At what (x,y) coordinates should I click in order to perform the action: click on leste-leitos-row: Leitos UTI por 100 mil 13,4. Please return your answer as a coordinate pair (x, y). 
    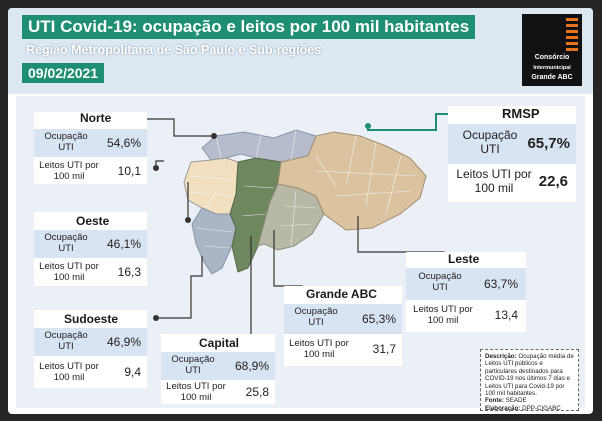
    Looking at the image, I should click on (466, 316).